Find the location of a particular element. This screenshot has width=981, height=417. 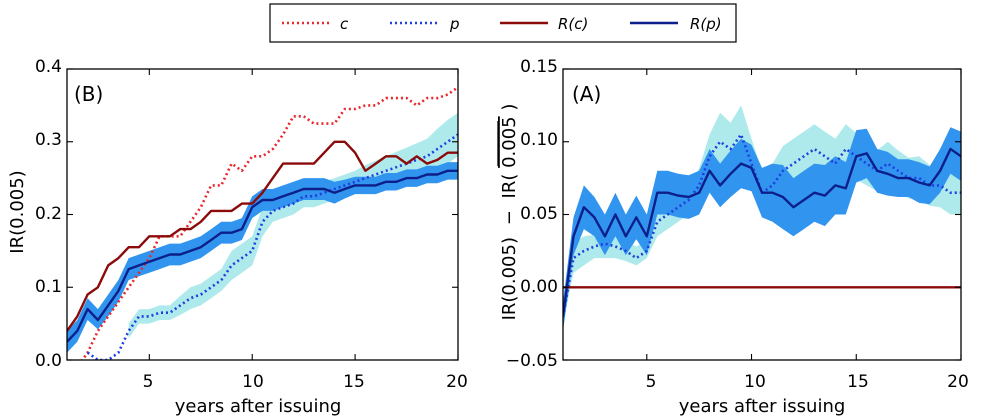

panel-a-ytick-label: 0.15 is located at coordinates (539, 67).